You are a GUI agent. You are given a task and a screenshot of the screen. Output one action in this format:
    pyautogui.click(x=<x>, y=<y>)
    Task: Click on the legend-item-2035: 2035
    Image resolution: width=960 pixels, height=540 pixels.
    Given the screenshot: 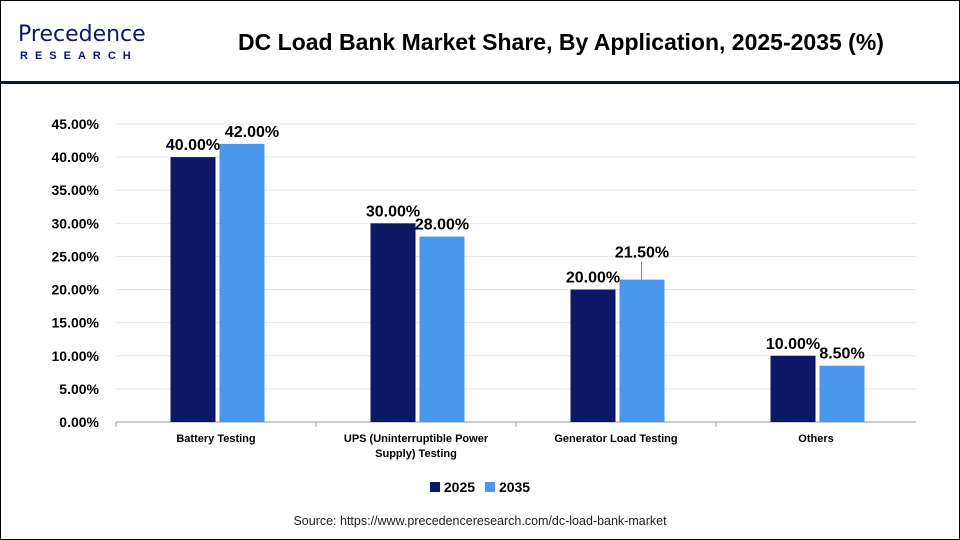 What is the action you would take?
    pyautogui.click(x=507, y=487)
    